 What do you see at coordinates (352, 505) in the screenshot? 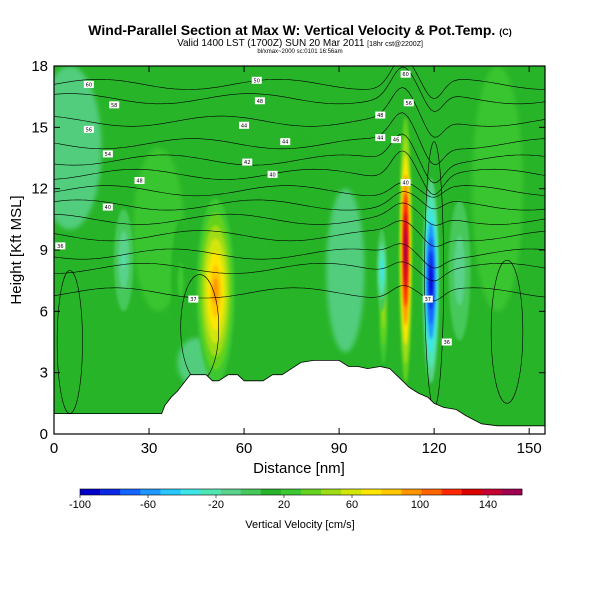
I see `colorbar-tick-label-60: 60` at bounding box center [352, 505].